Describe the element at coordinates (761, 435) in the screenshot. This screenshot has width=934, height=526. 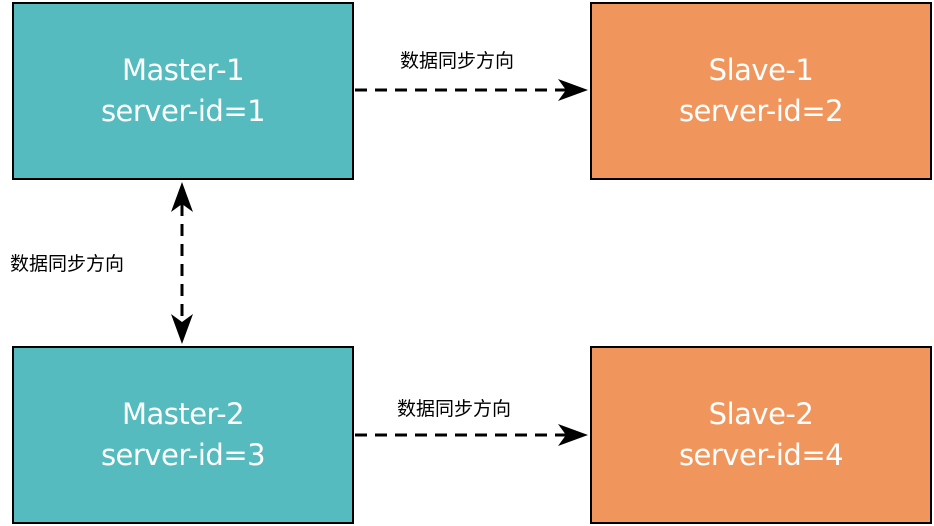
I see `node-slave-2: Slave-2 server-id=4` at that location.